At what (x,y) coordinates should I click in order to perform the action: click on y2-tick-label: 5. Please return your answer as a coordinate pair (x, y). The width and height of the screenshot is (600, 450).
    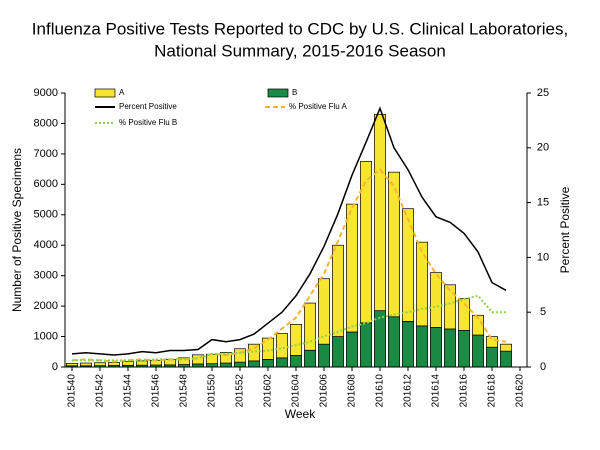
    Looking at the image, I should click on (543, 312).